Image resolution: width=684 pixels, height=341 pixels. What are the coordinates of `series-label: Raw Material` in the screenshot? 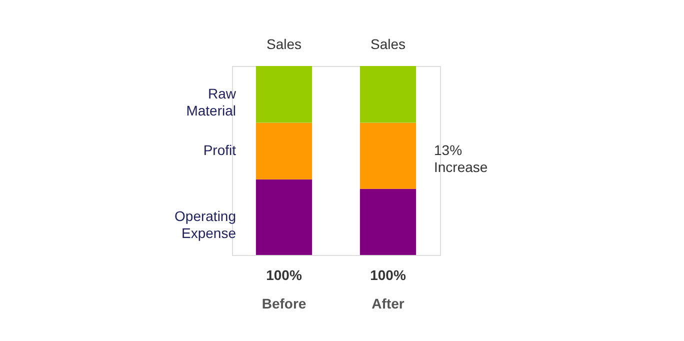 It's located at (211, 101).